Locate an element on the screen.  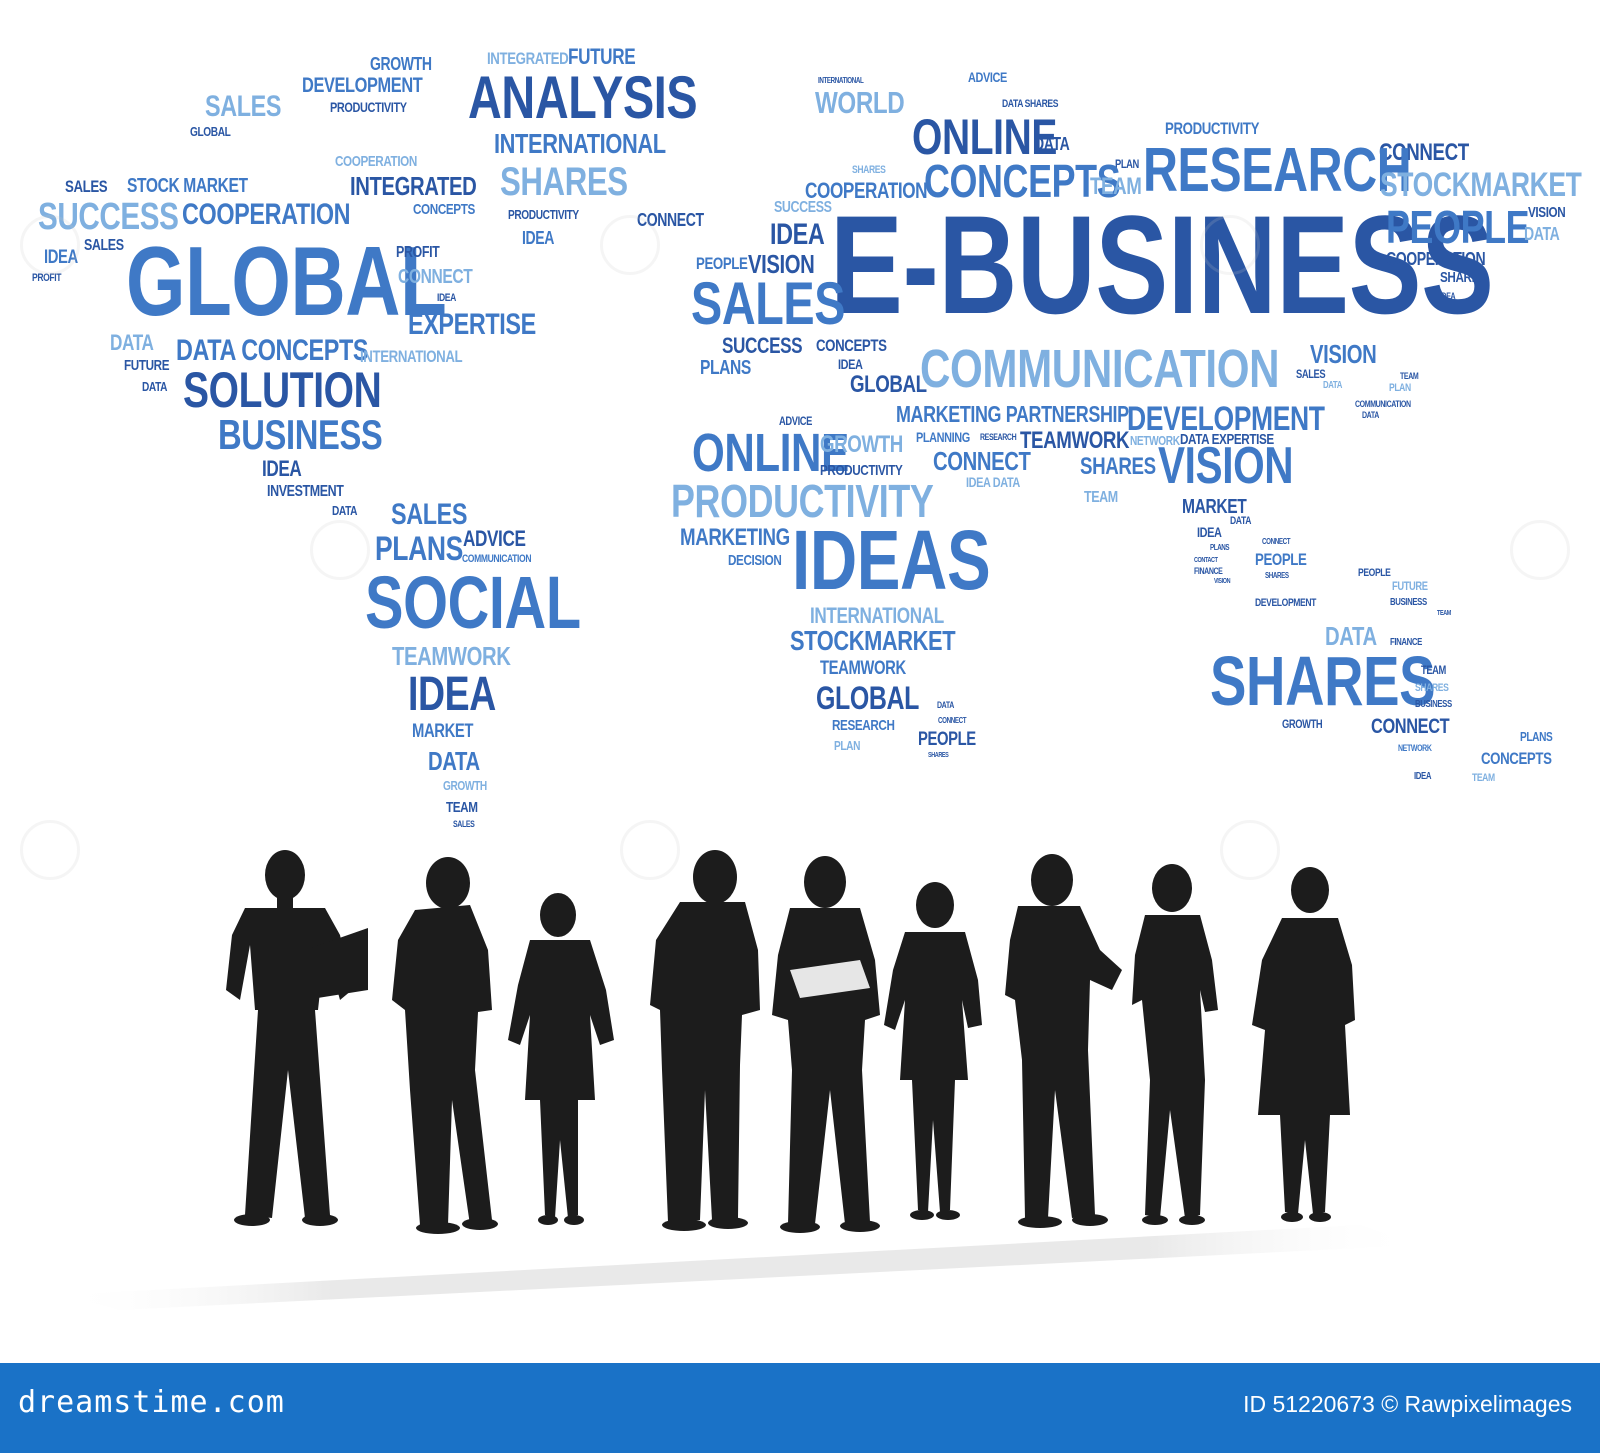
word-cloud-term: DATA EXPERTISE is located at coordinates (1227, 439).